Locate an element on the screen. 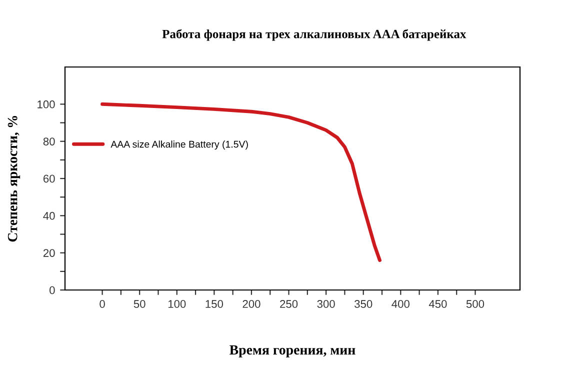 This screenshot has width=561, height=371. x-tick-label: 50 is located at coordinates (140, 304).